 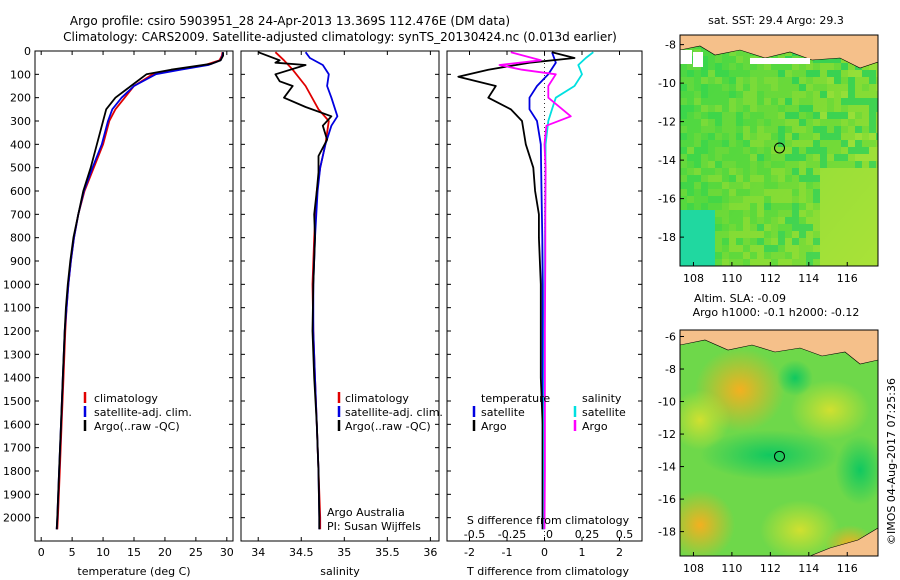 I want to click on depth-tick-label: 1000, so click(x=17, y=284).